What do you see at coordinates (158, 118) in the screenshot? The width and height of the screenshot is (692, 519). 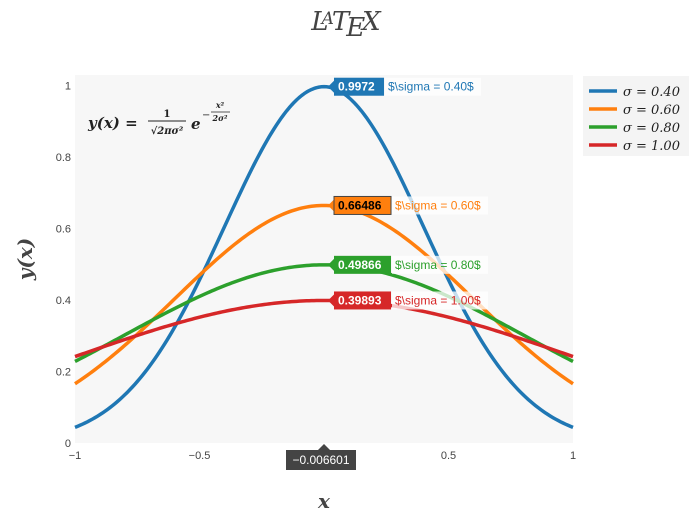 I see `formula-annotation: y(x) = 1 √2πσ² e − x² 2σ²` at bounding box center [158, 118].